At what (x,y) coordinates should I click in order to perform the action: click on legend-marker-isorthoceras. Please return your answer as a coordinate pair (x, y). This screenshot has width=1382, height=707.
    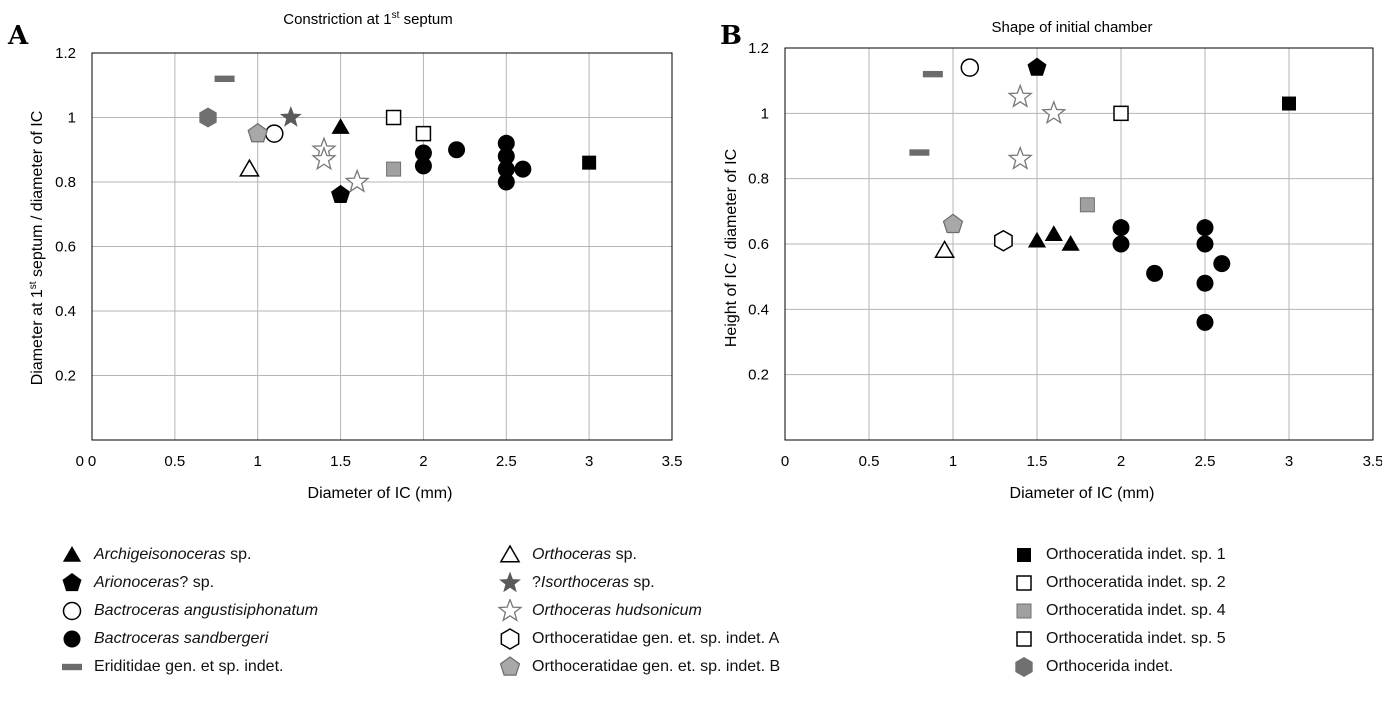
    Looking at the image, I should click on (510, 582).